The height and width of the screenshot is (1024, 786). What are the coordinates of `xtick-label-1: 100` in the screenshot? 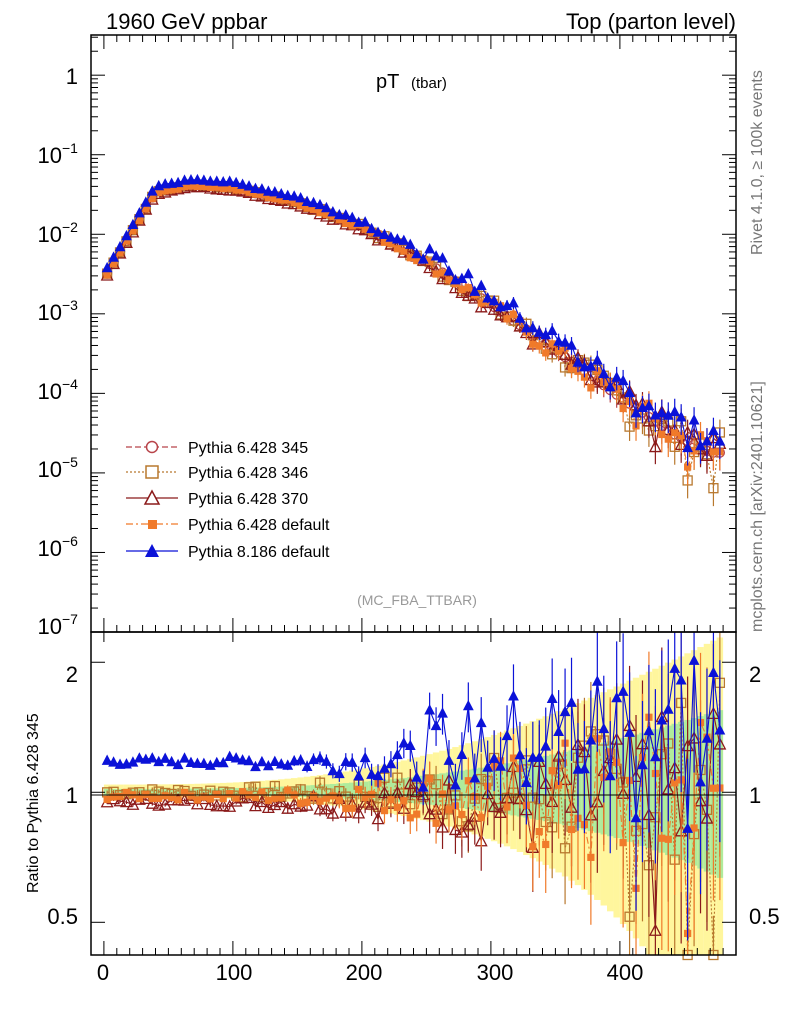 It's located at (234, 972).